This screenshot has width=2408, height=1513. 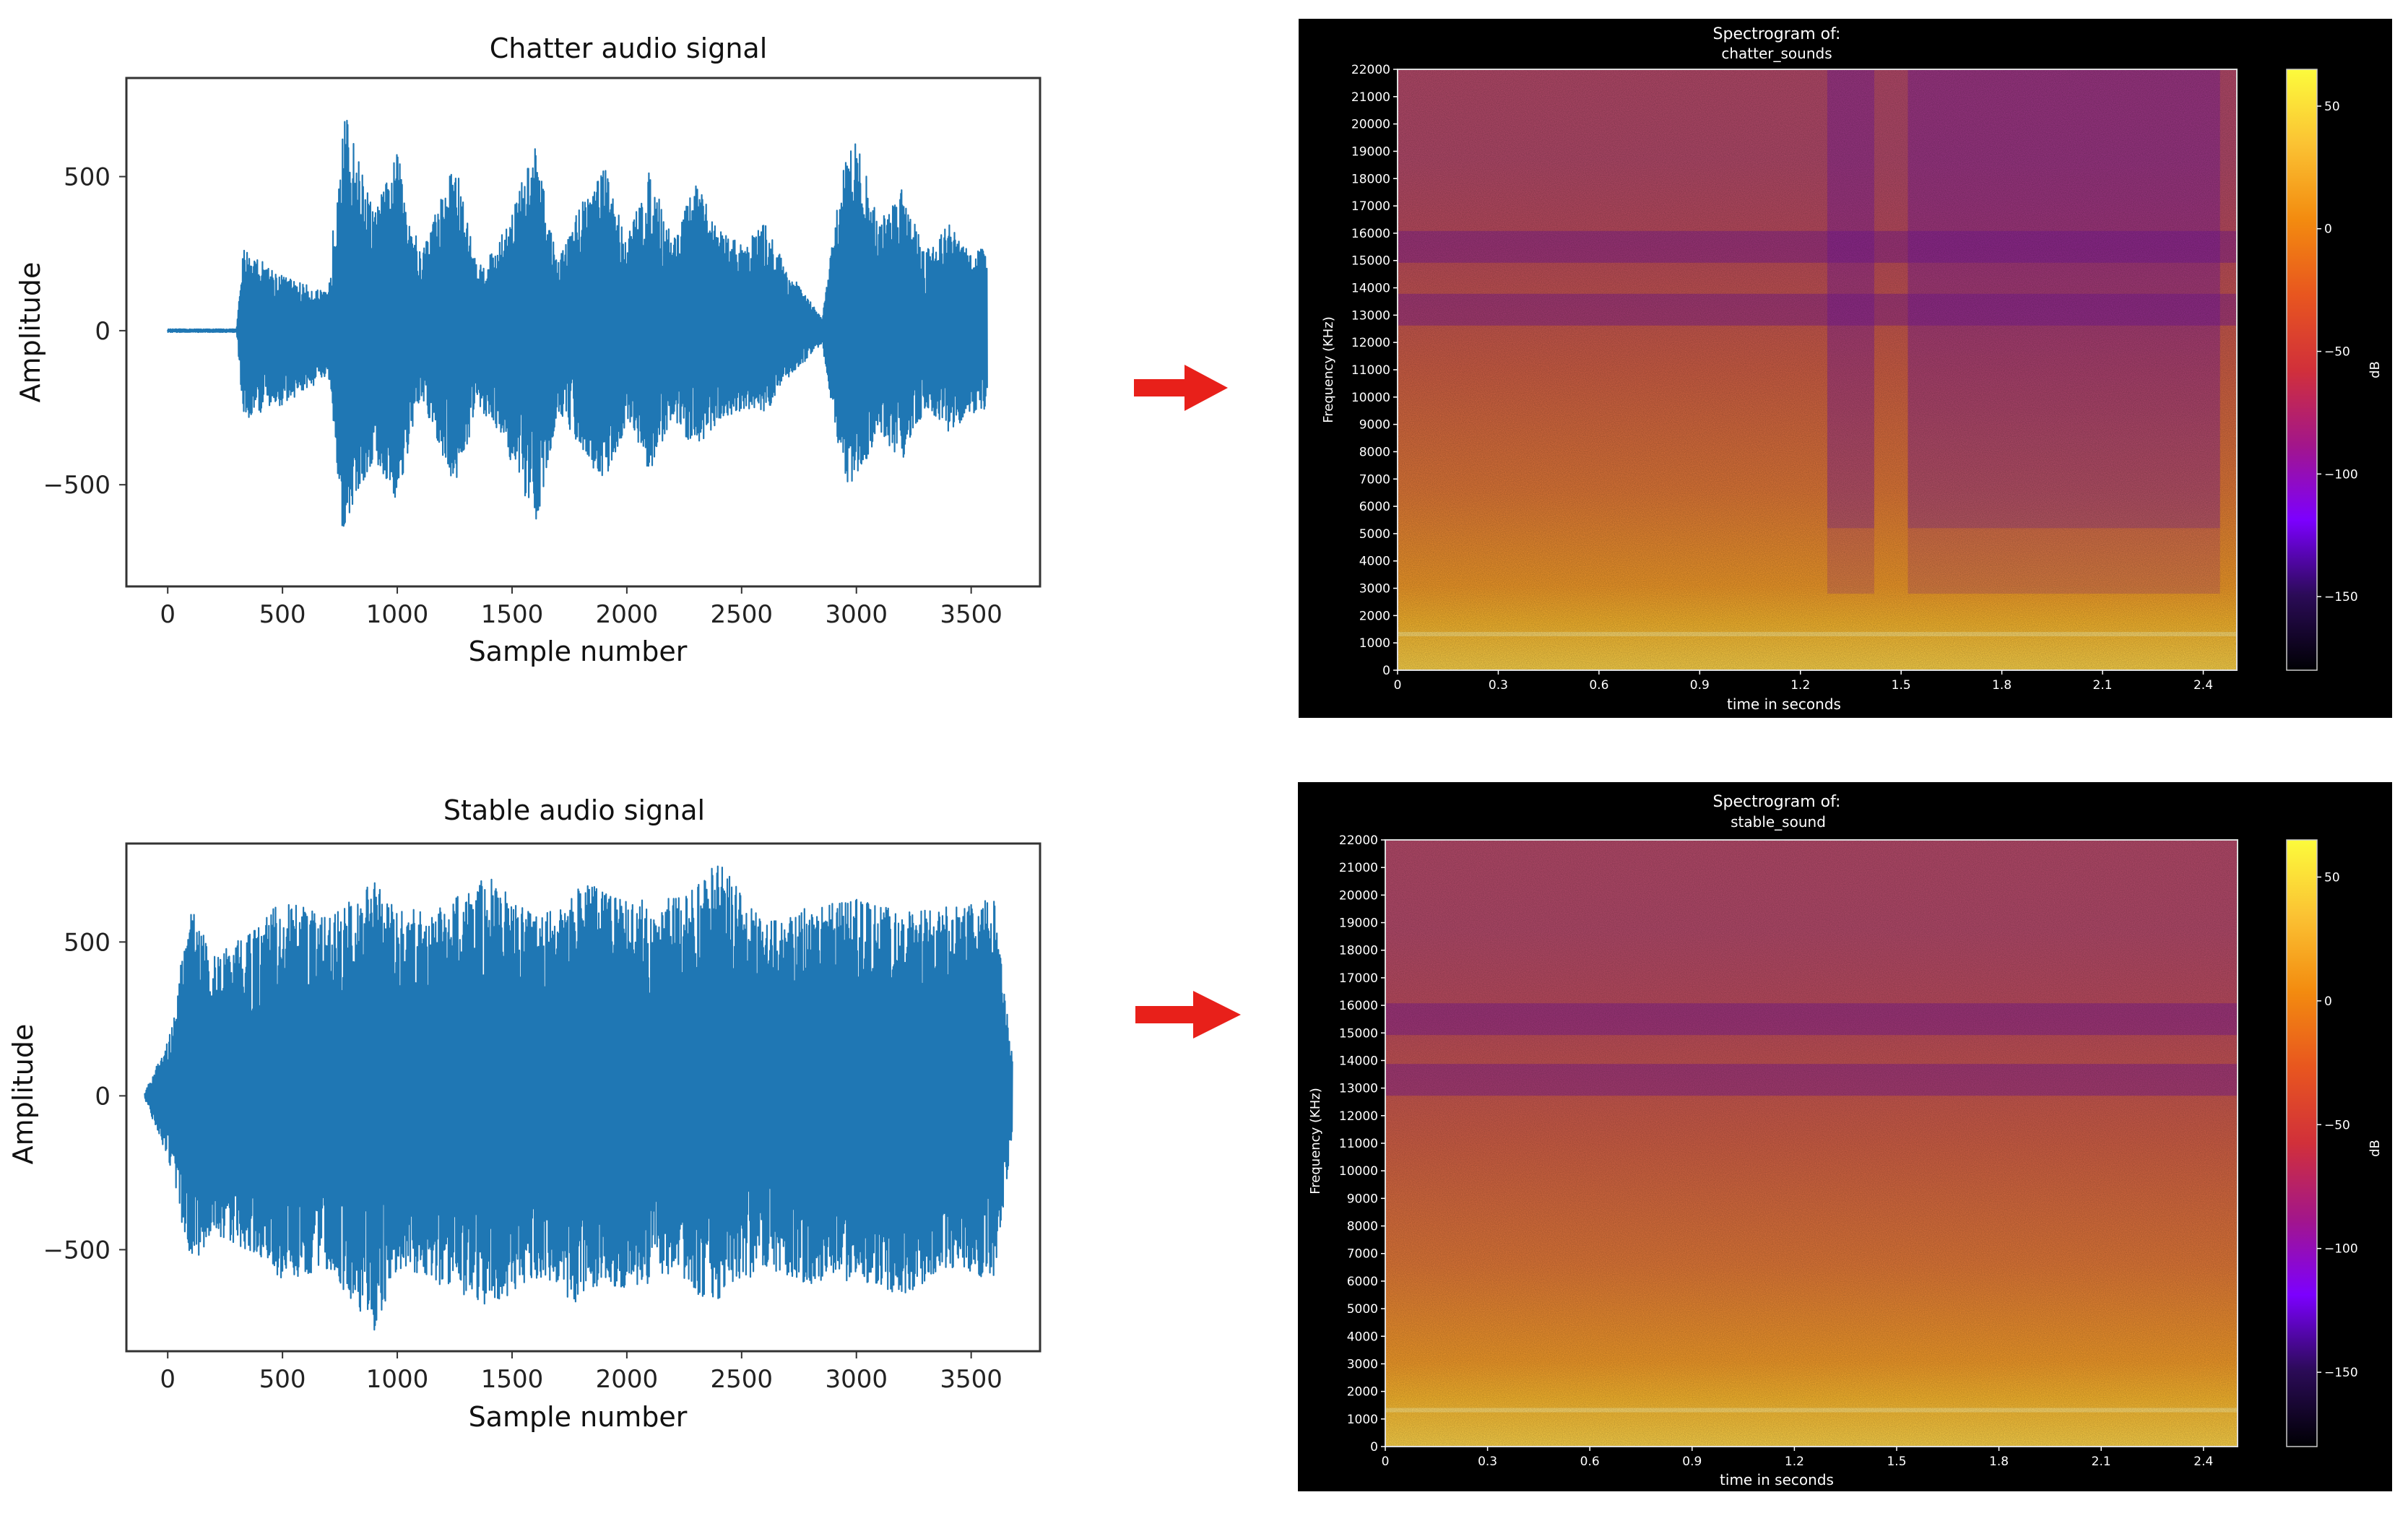 I want to click on y-tick-label: 1000, so click(x=1362, y=1420).